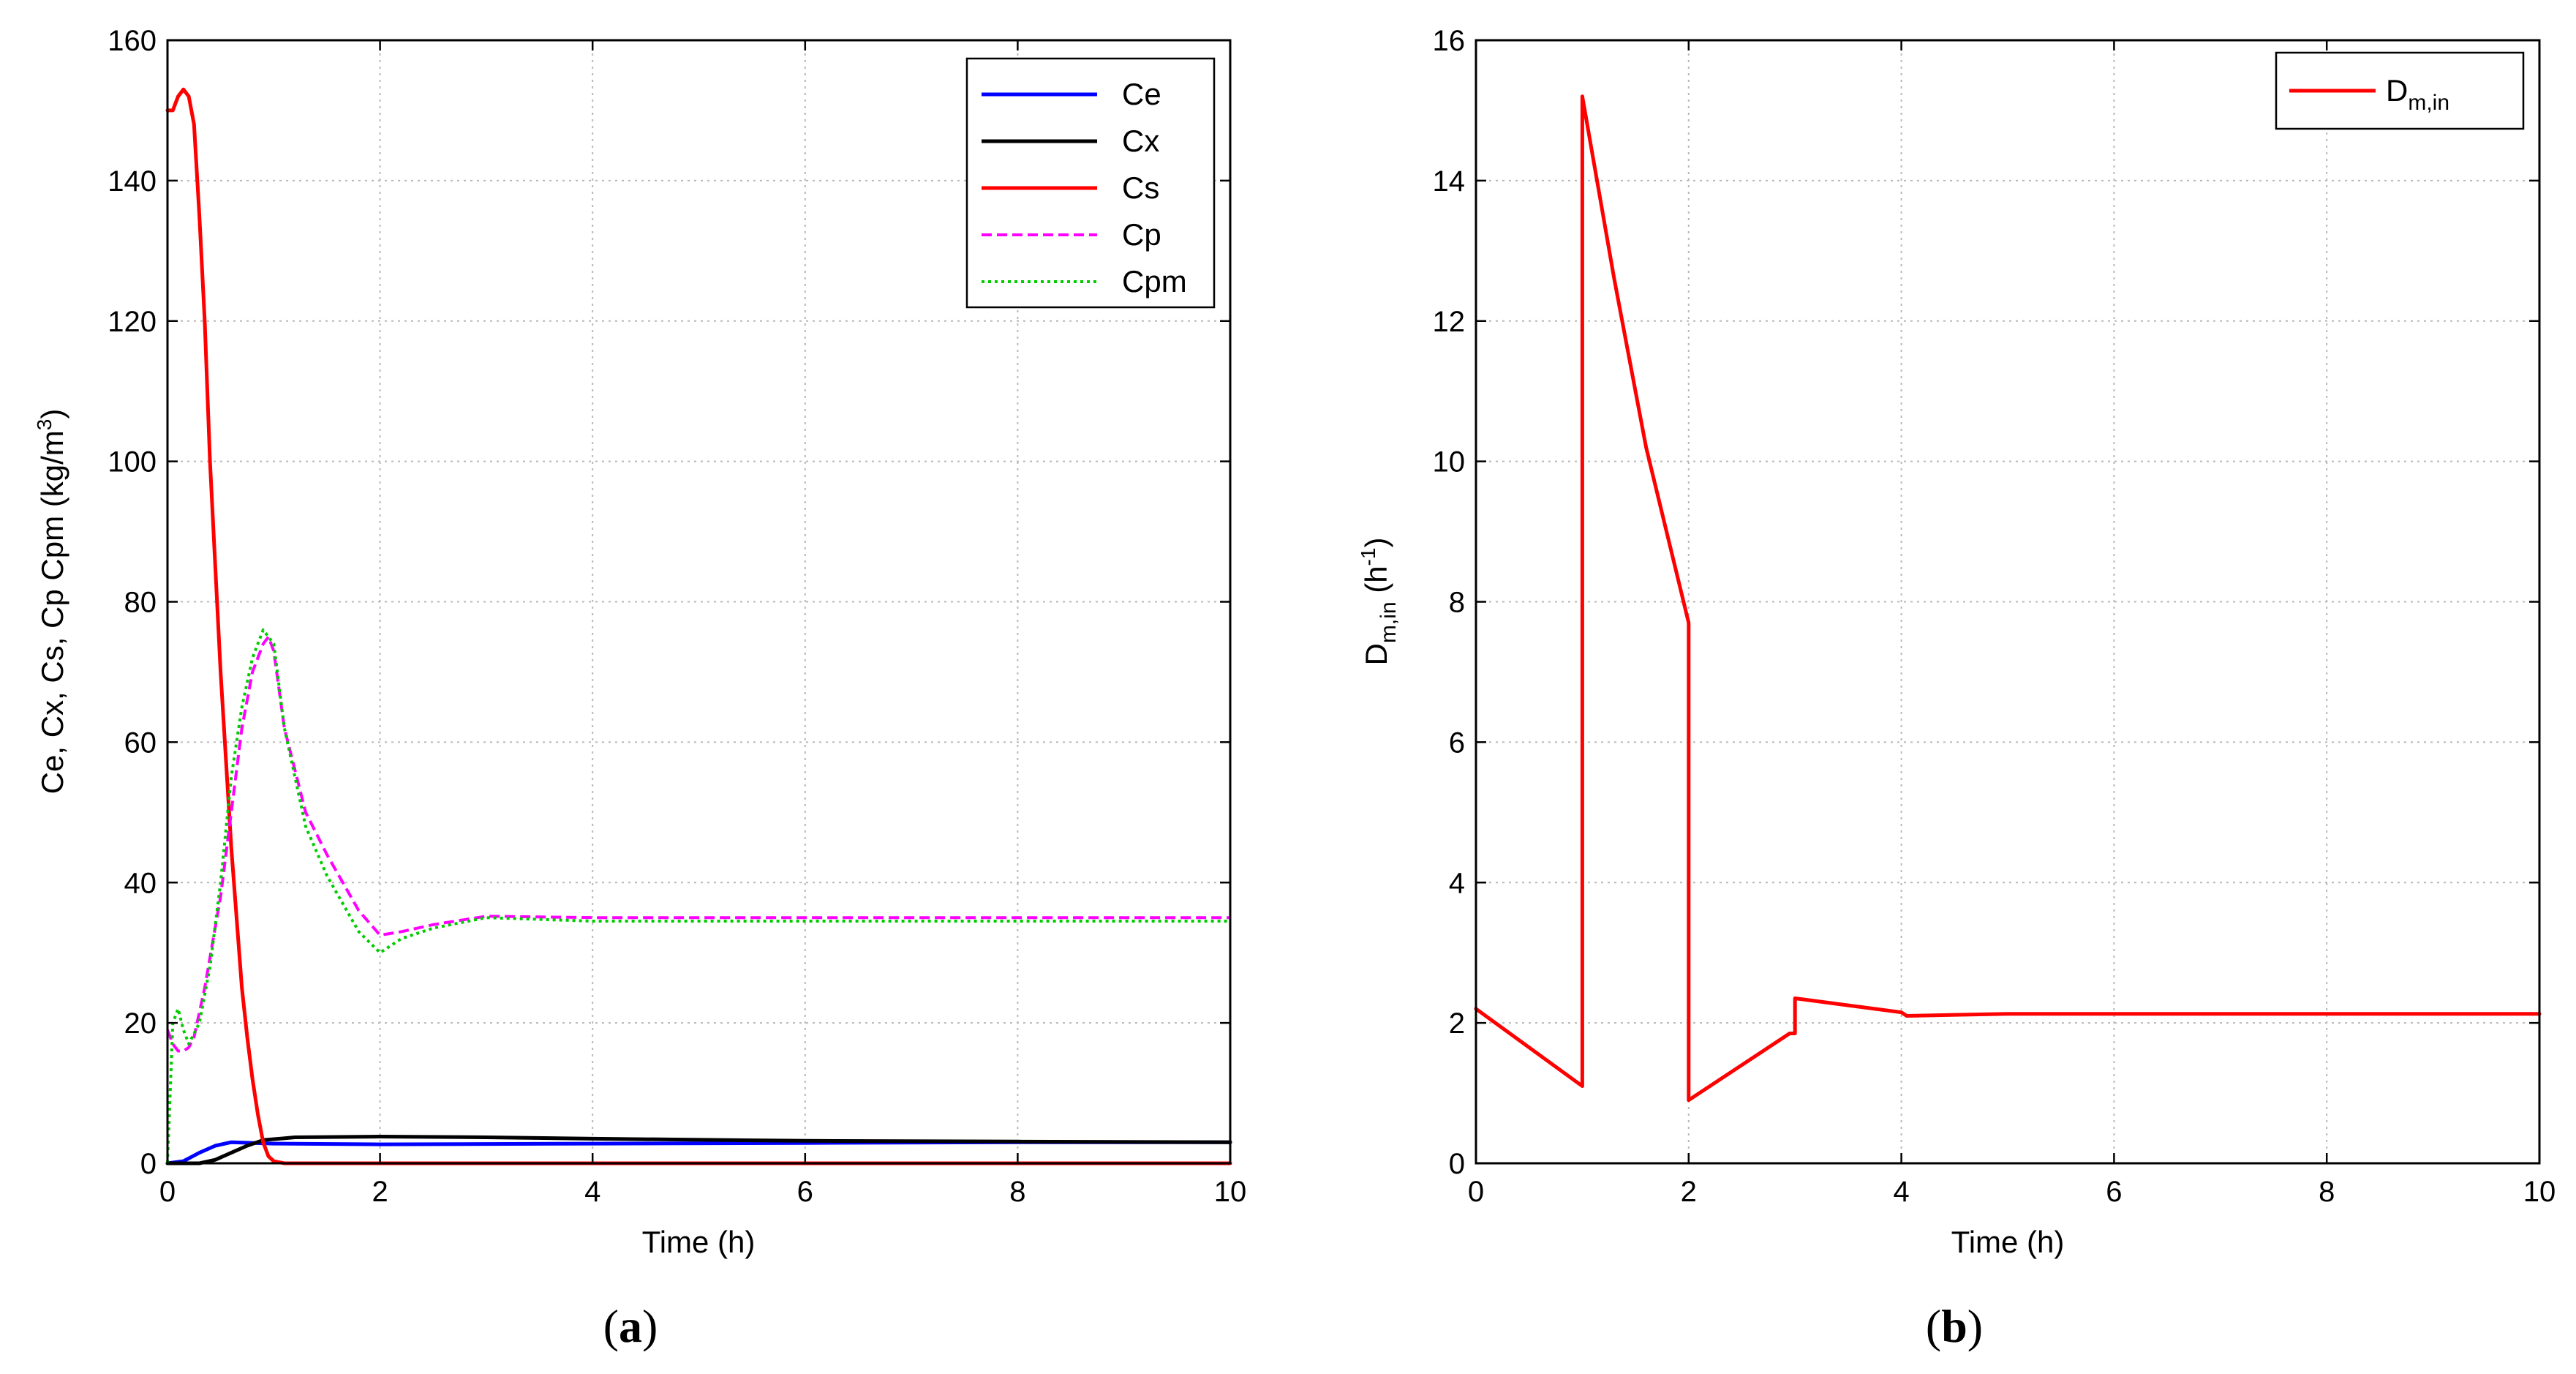 This screenshot has width=2576, height=1374. I want to click on chart-b-ytick-label: 2, so click(1457, 1023).